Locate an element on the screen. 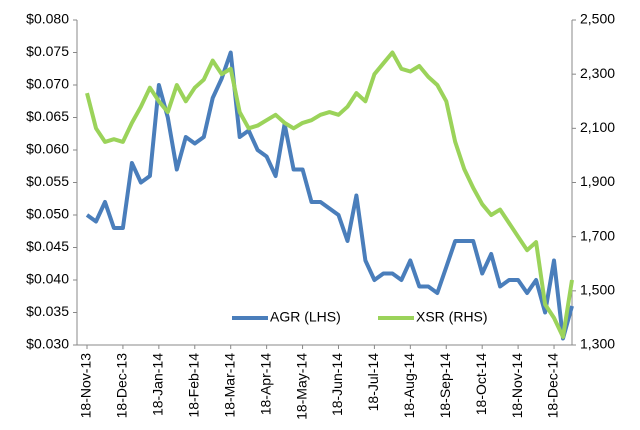 This screenshot has width=640, height=430. y2-tick-label: 2,500 is located at coordinates (597, 19).